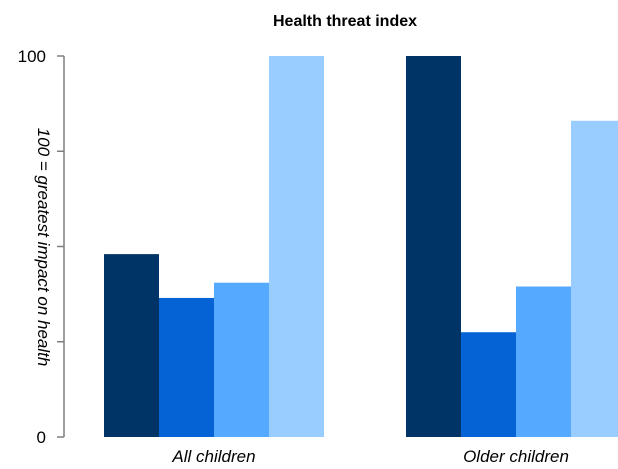 The width and height of the screenshot is (618, 469). I want to click on y-tick-label-100: 100, so click(32, 56).